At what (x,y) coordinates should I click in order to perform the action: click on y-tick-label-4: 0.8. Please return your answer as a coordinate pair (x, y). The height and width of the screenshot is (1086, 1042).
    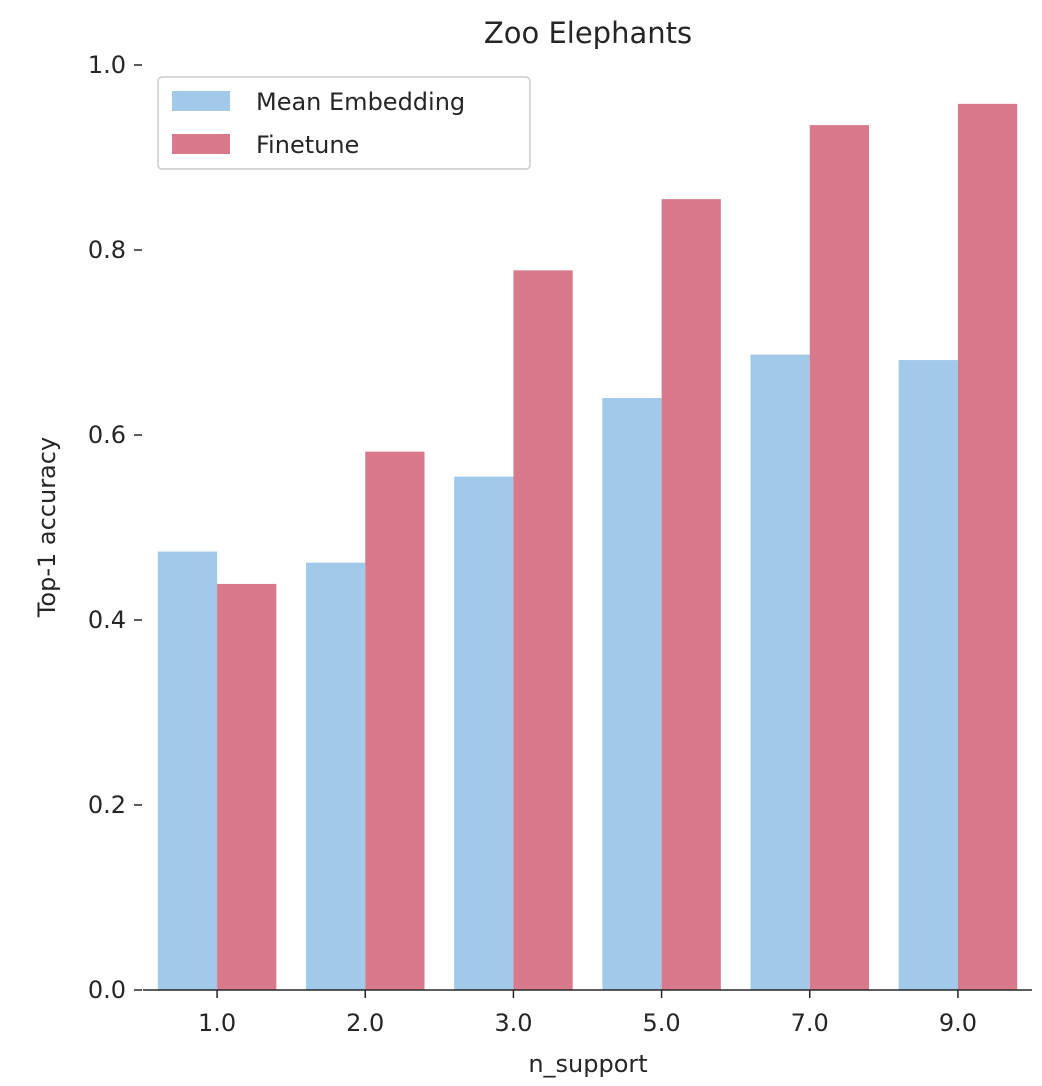
    Looking at the image, I should click on (107, 250).